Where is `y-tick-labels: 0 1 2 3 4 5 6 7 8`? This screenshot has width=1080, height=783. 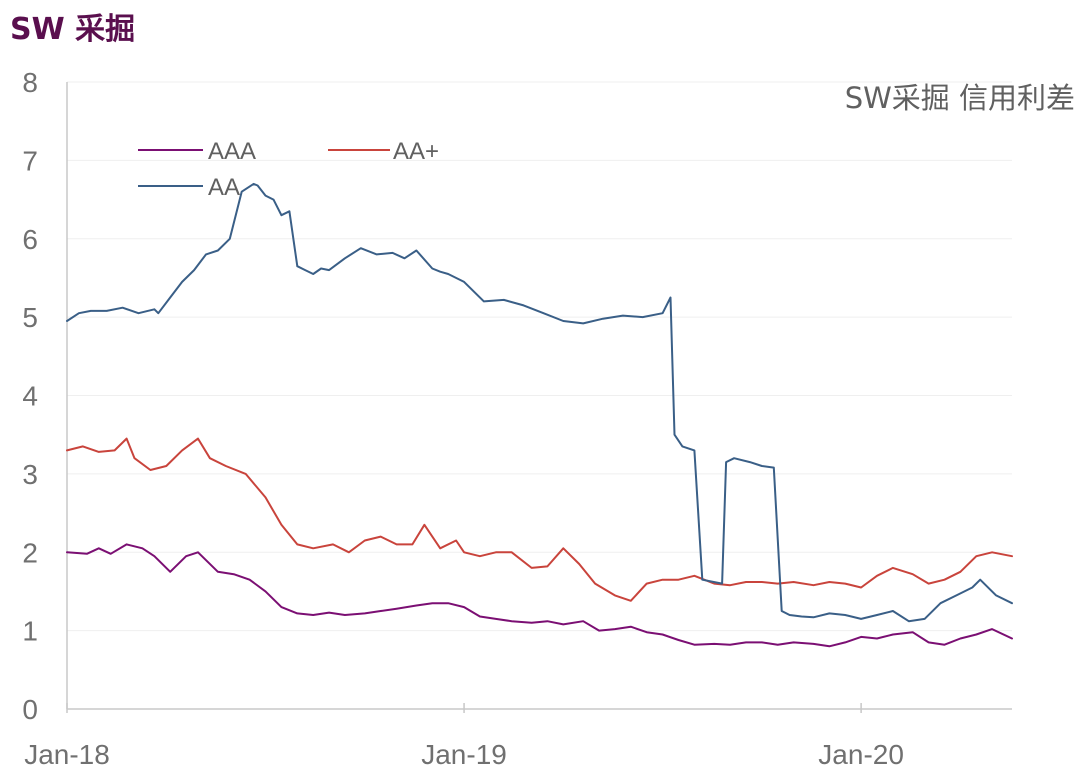 y-tick-labels: 0 1 2 3 4 5 6 7 8 is located at coordinates (30, 396).